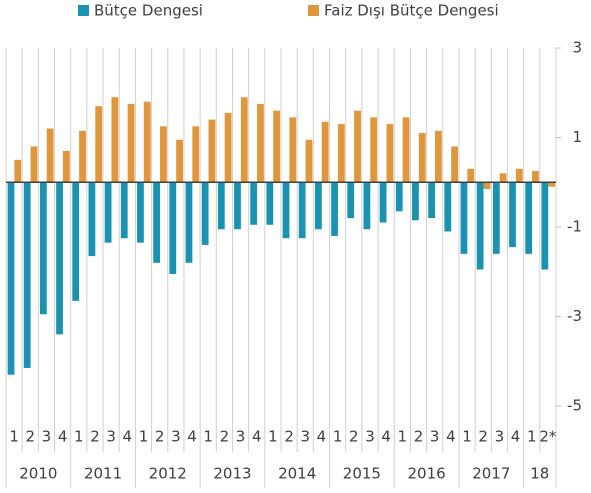  What do you see at coordinates (539, 474) in the screenshot?
I see `x-group-label: 18` at bounding box center [539, 474].